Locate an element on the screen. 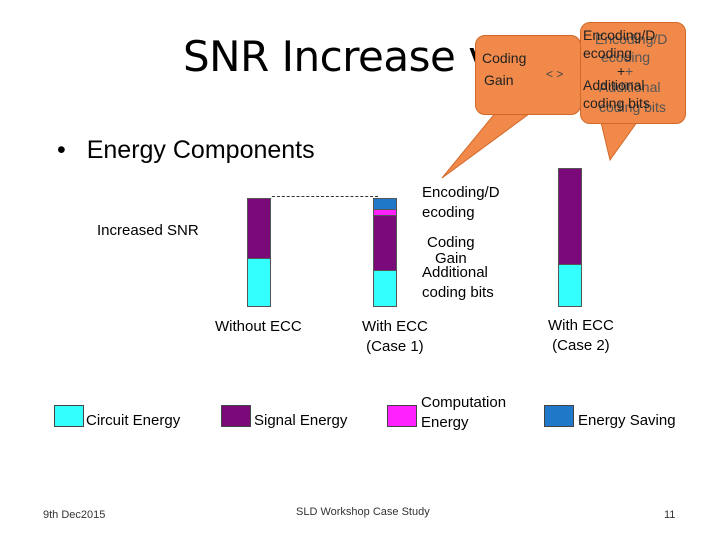  callout-front-line-5: coding bits is located at coordinates (616, 103).